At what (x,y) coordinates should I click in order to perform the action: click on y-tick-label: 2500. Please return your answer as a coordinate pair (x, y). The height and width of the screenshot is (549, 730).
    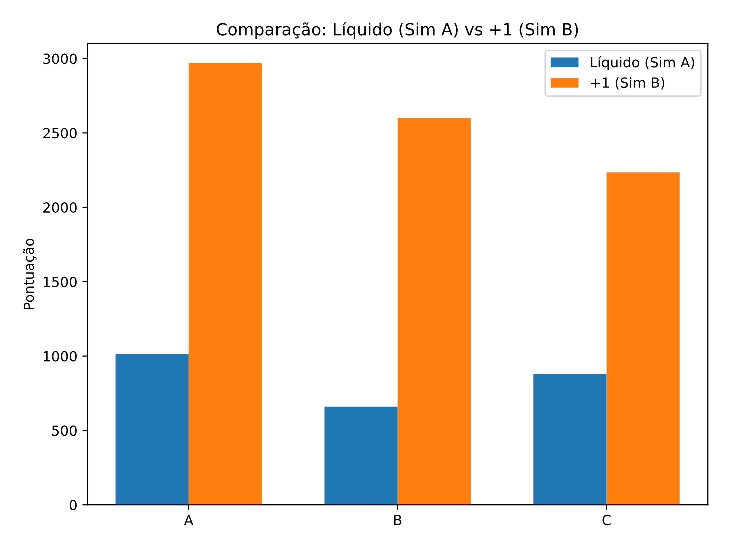
    Looking at the image, I should click on (60, 133).